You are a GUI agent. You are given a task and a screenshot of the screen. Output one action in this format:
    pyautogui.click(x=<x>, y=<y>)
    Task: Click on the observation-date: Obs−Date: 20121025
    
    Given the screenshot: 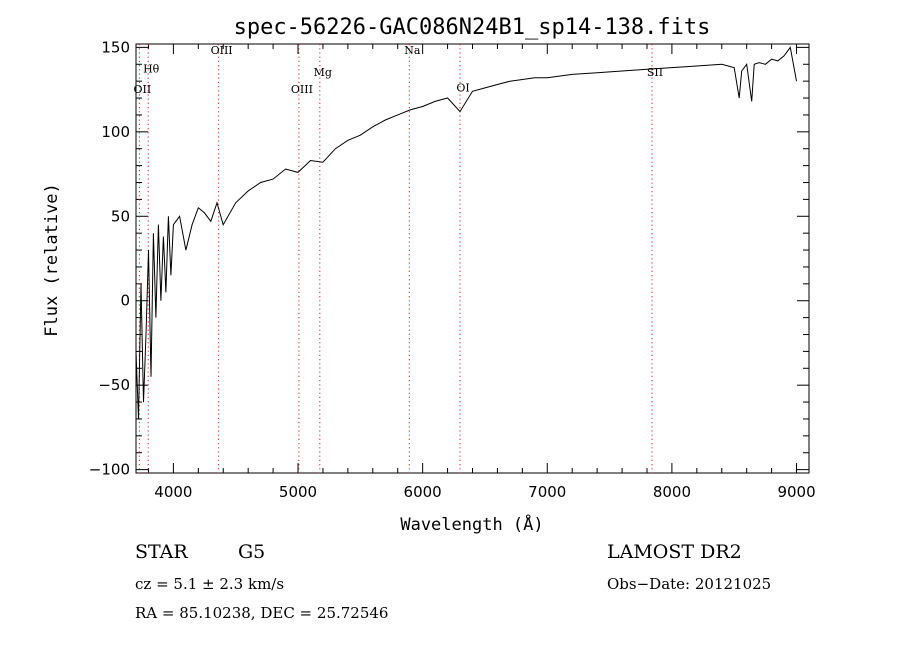 What is the action you would take?
    pyautogui.click(x=689, y=584)
    